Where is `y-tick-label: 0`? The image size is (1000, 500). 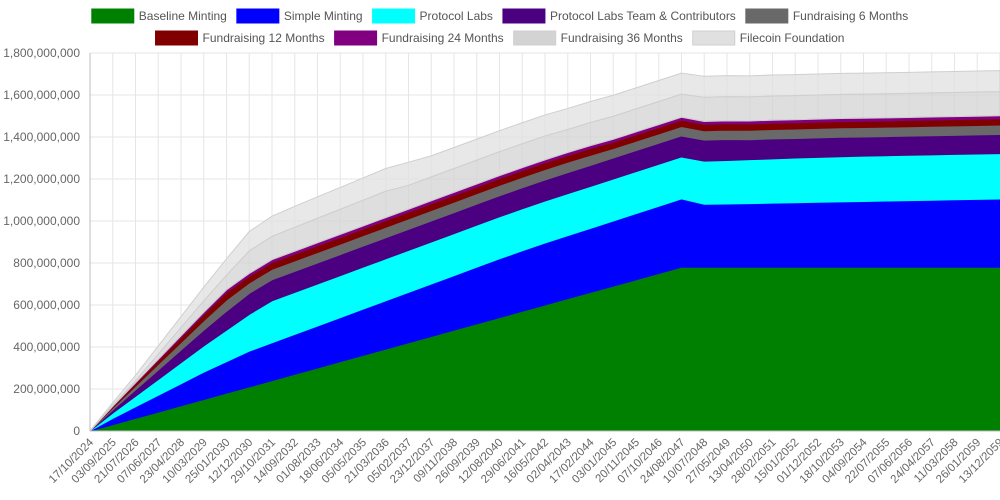 y-tick-label: 0 is located at coordinates (76, 431).